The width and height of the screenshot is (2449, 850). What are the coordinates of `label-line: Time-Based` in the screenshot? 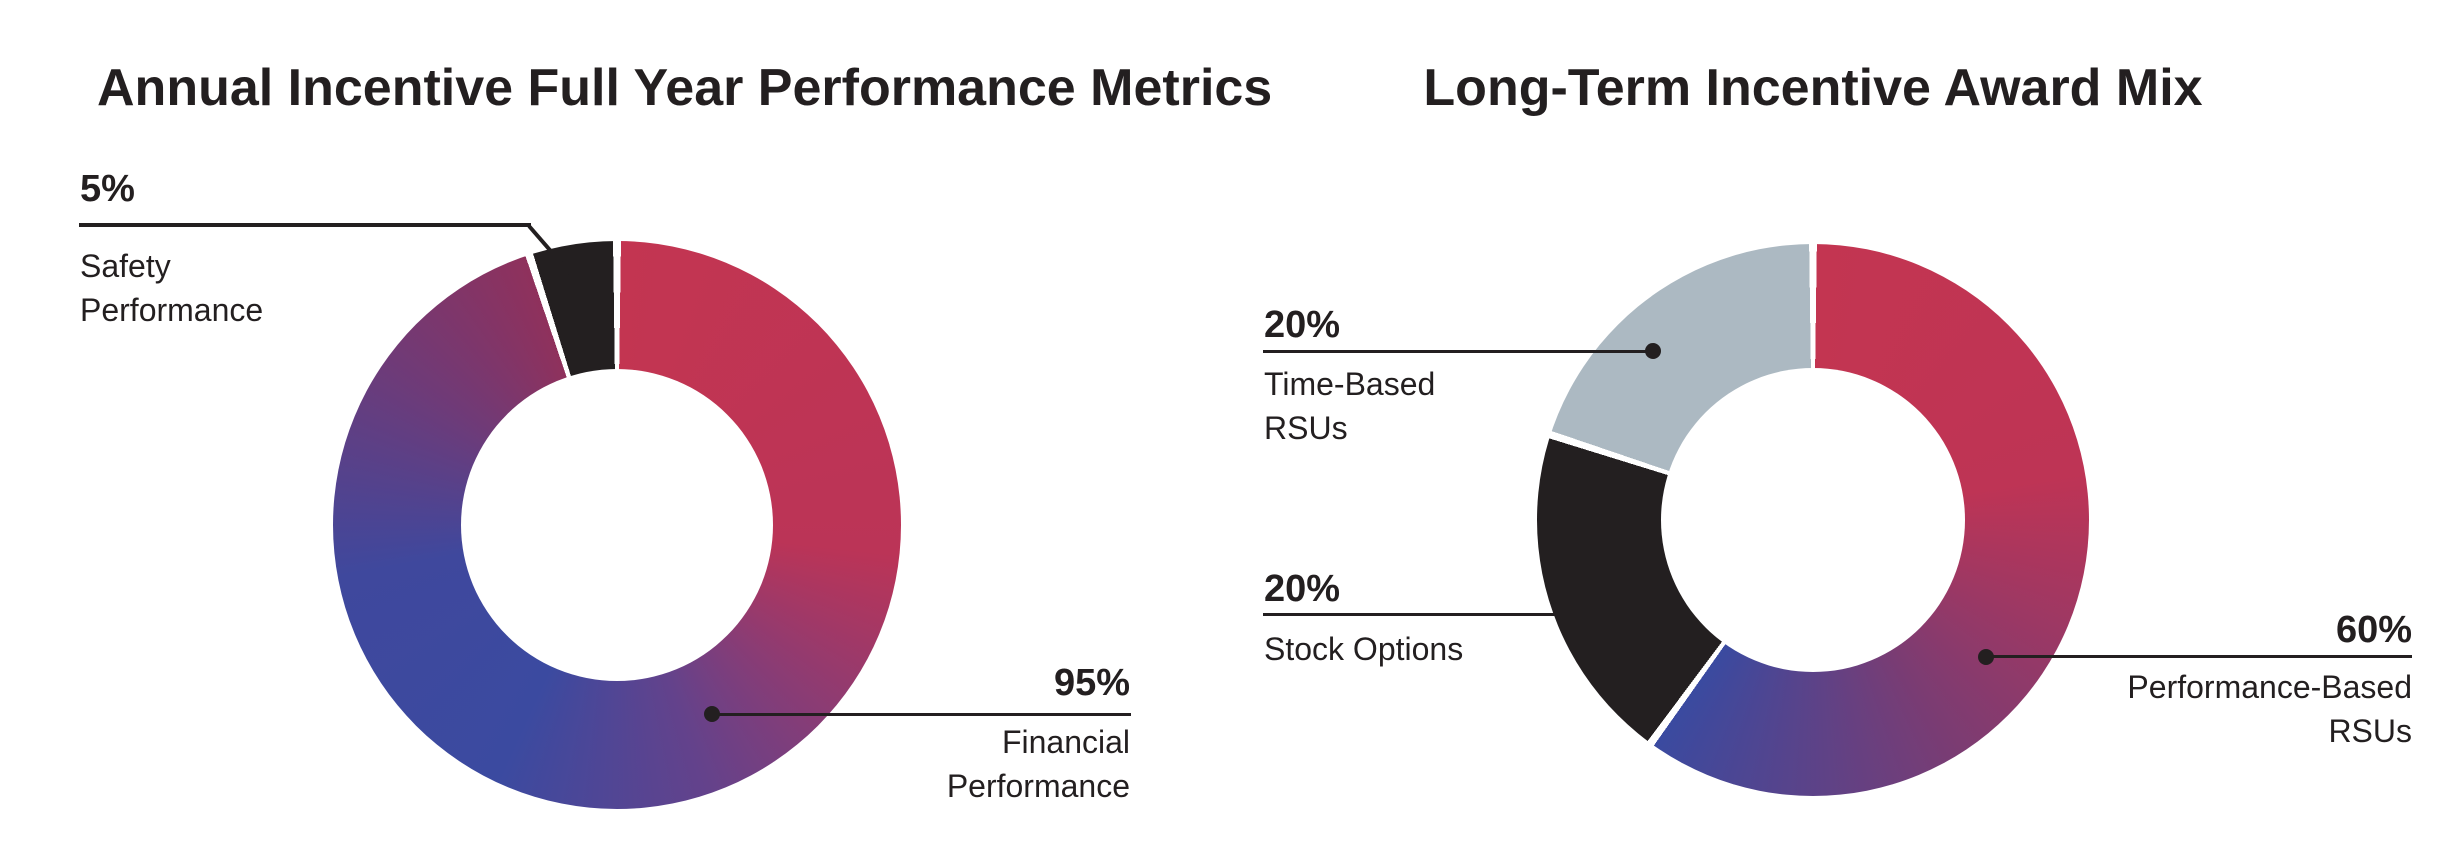 It's located at (1350, 384).